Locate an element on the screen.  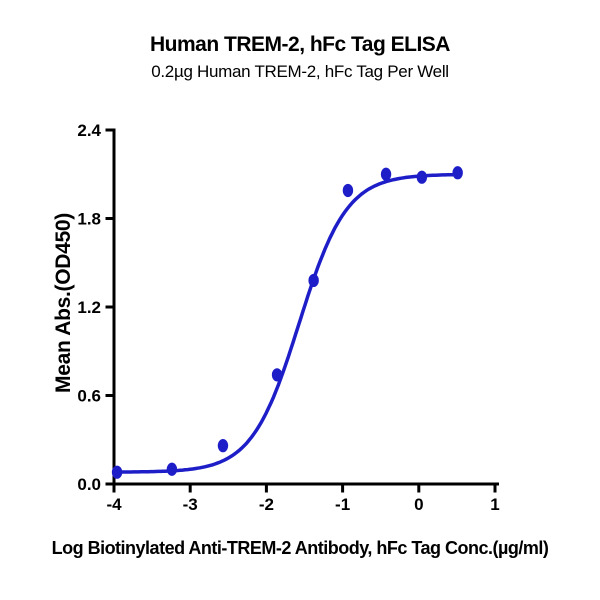
x-axis-ticks: -4 -3 -2 -1 0 1 is located at coordinates (303, 499).